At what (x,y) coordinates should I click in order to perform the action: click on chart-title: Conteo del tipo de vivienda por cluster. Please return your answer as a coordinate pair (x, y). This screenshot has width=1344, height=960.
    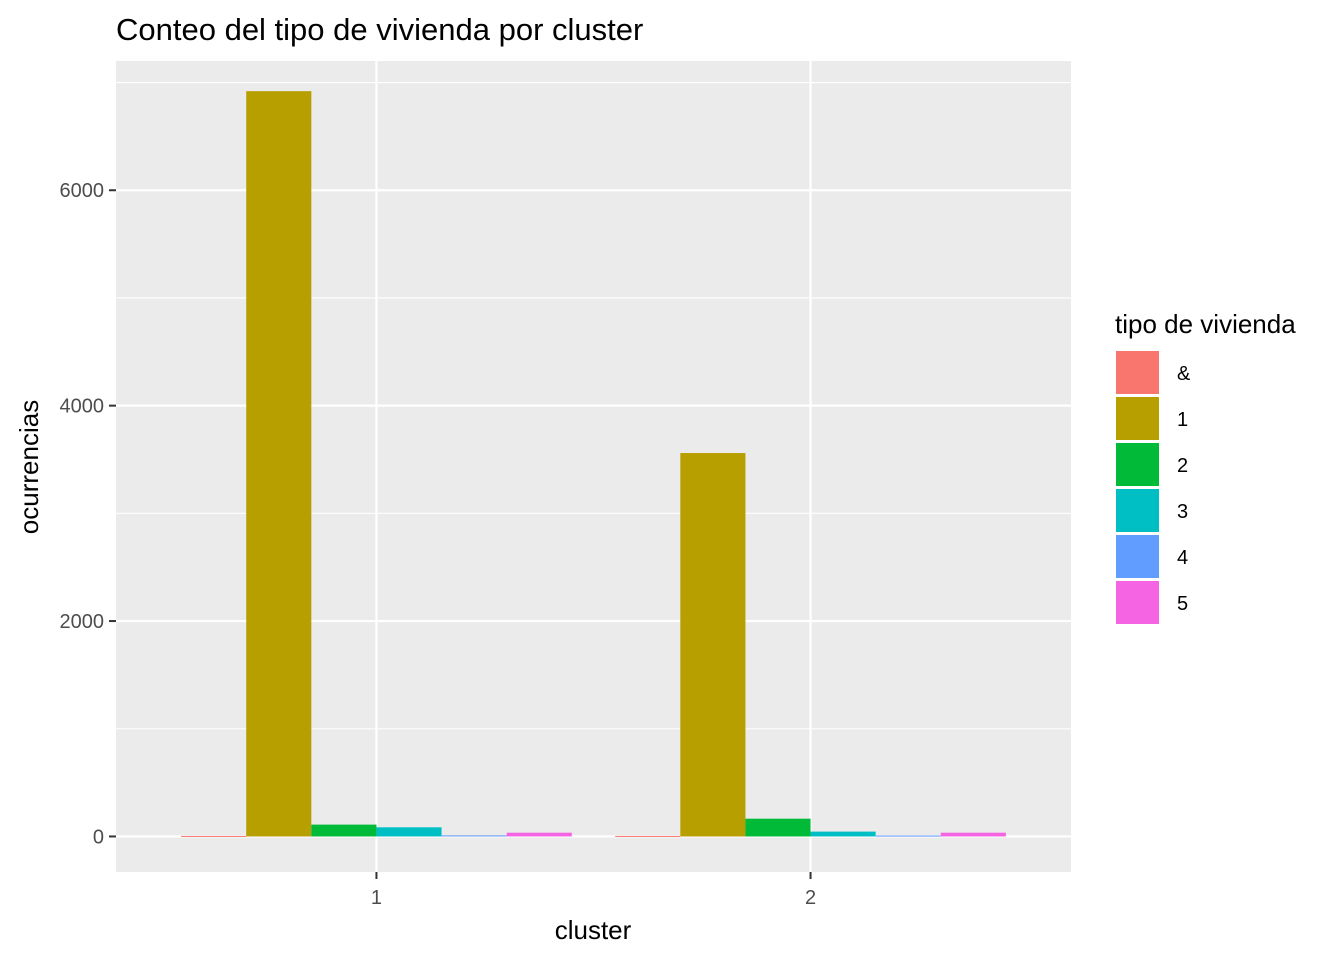
    Looking at the image, I should click on (379, 29).